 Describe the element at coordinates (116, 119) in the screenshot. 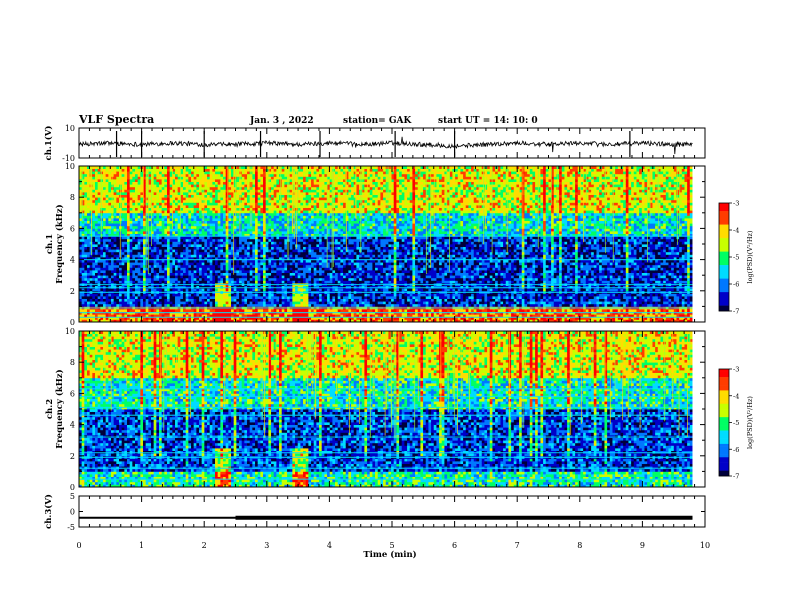

I see `figure-title: VLF Spectra` at that location.